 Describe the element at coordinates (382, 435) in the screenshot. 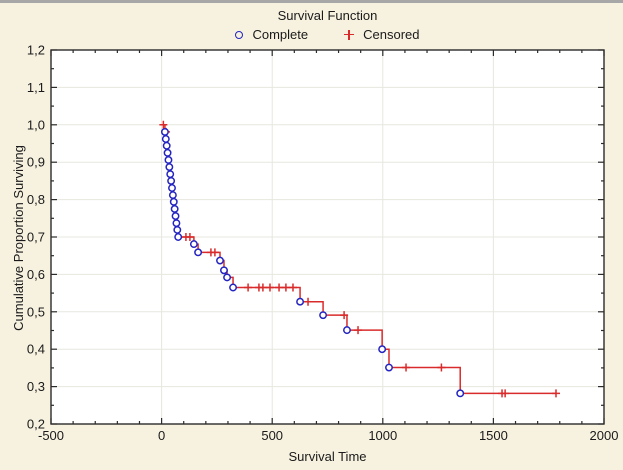

I see `x-tick-label: 1000` at that location.